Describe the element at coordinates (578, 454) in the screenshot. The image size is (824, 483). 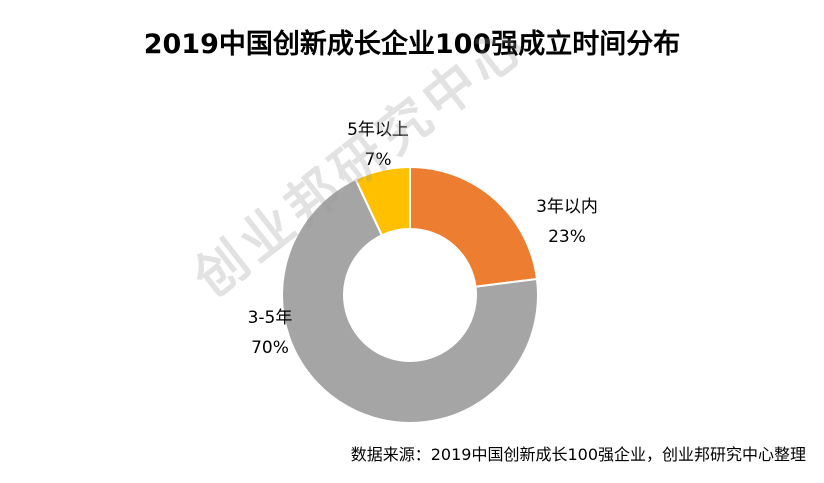
I see `source-note: 数据来源：2019中国创新成长100强企业，创业邦研究中心整理` at that location.